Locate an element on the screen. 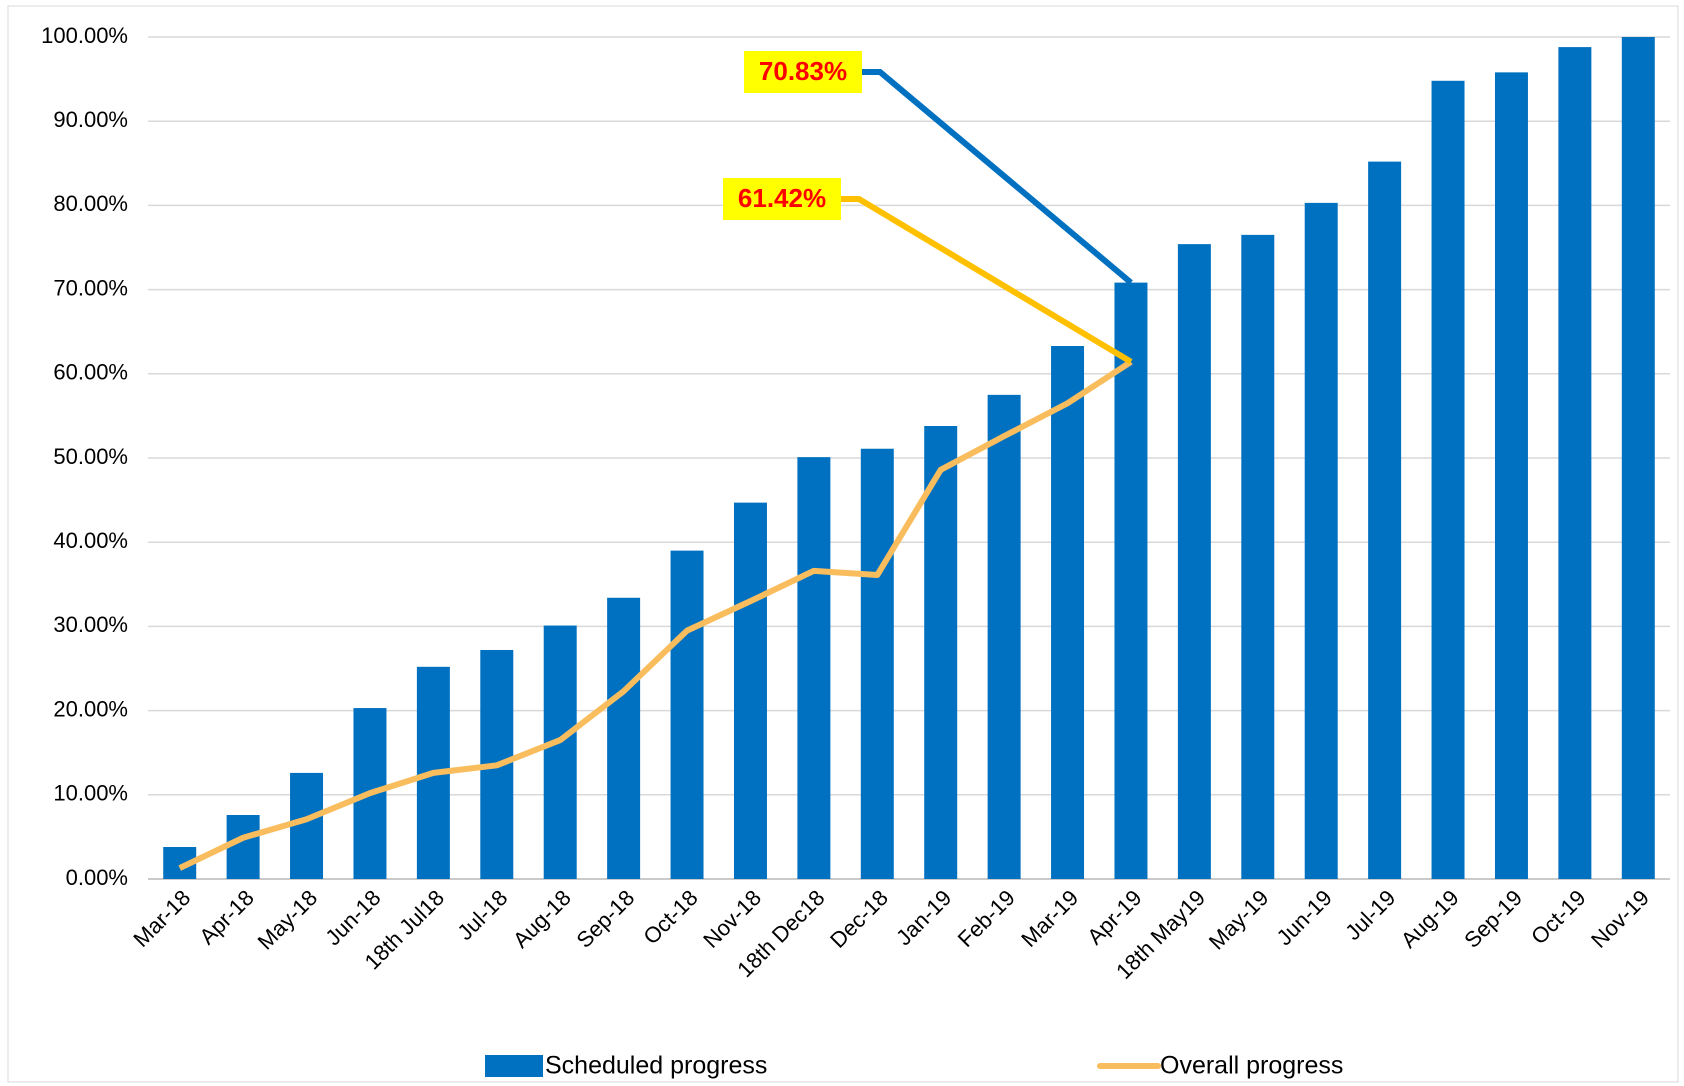  x-tick-label: Apr-18 is located at coordinates (226, 917).